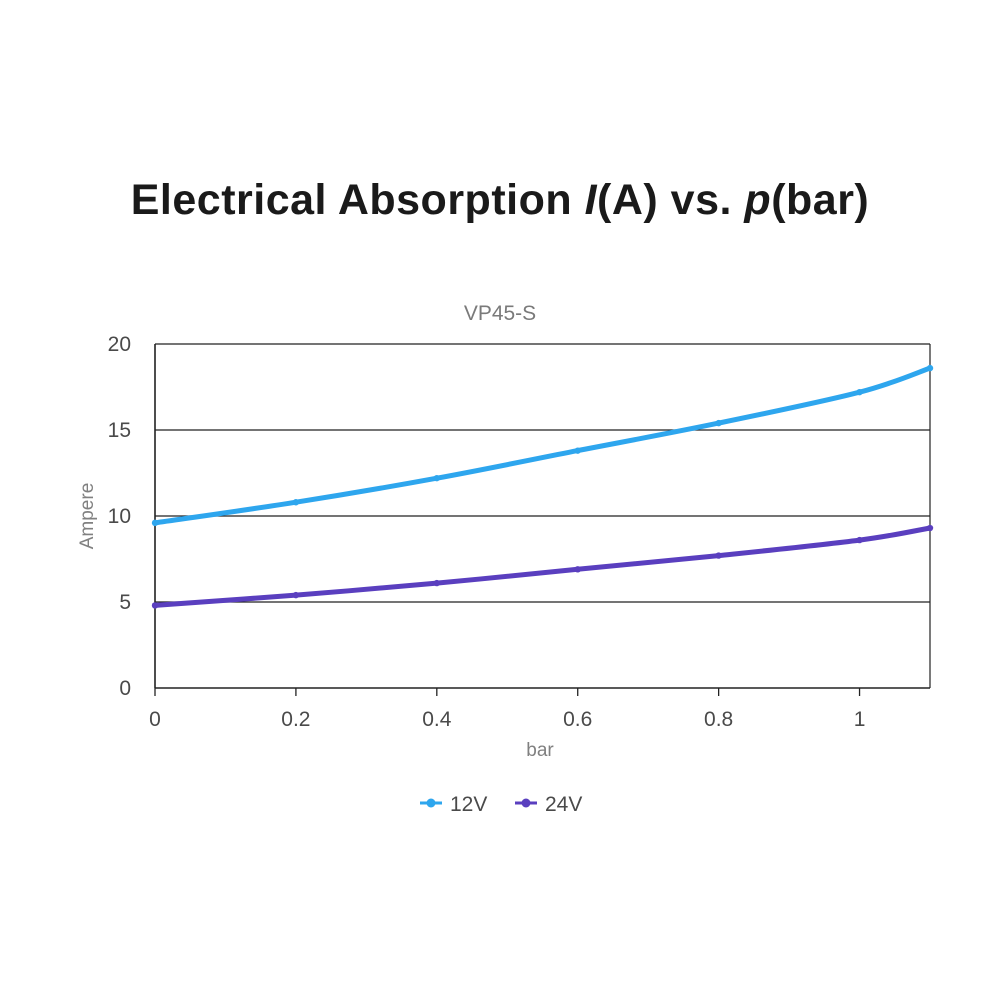  I want to click on title-part-3: (bar), so click(820, 200).